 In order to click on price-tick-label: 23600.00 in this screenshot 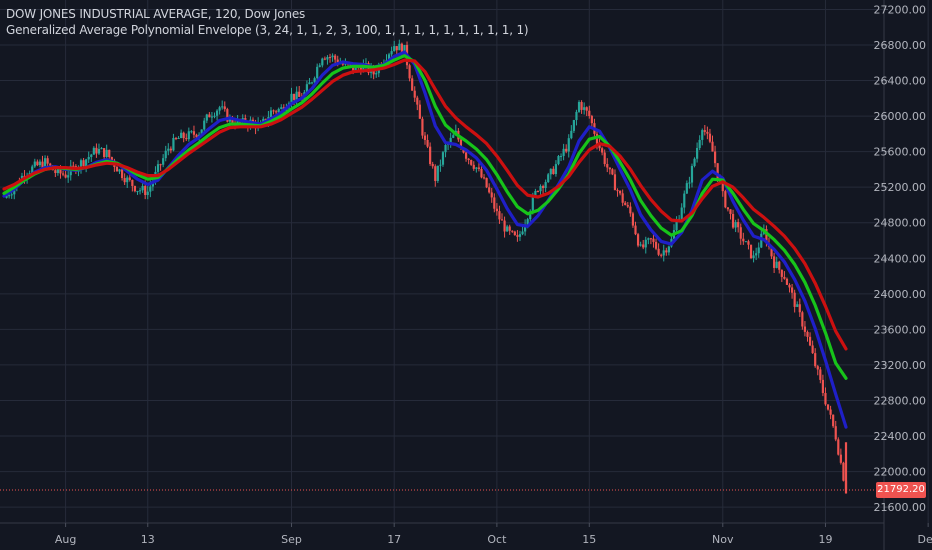, I will do `click(900, 329)`.